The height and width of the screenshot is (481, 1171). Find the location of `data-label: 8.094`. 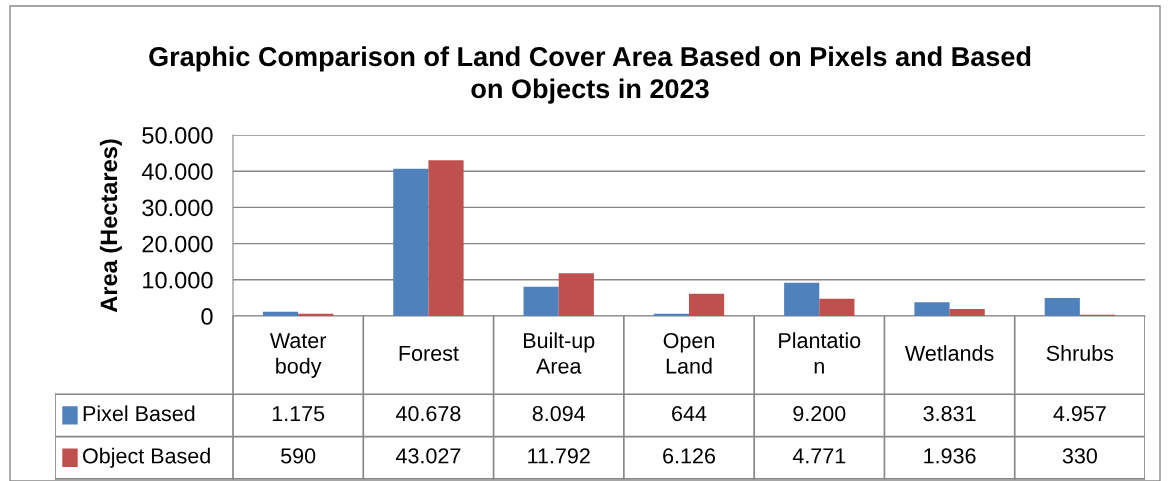

data-label: 8.094 is located at coordinates (559, 413).